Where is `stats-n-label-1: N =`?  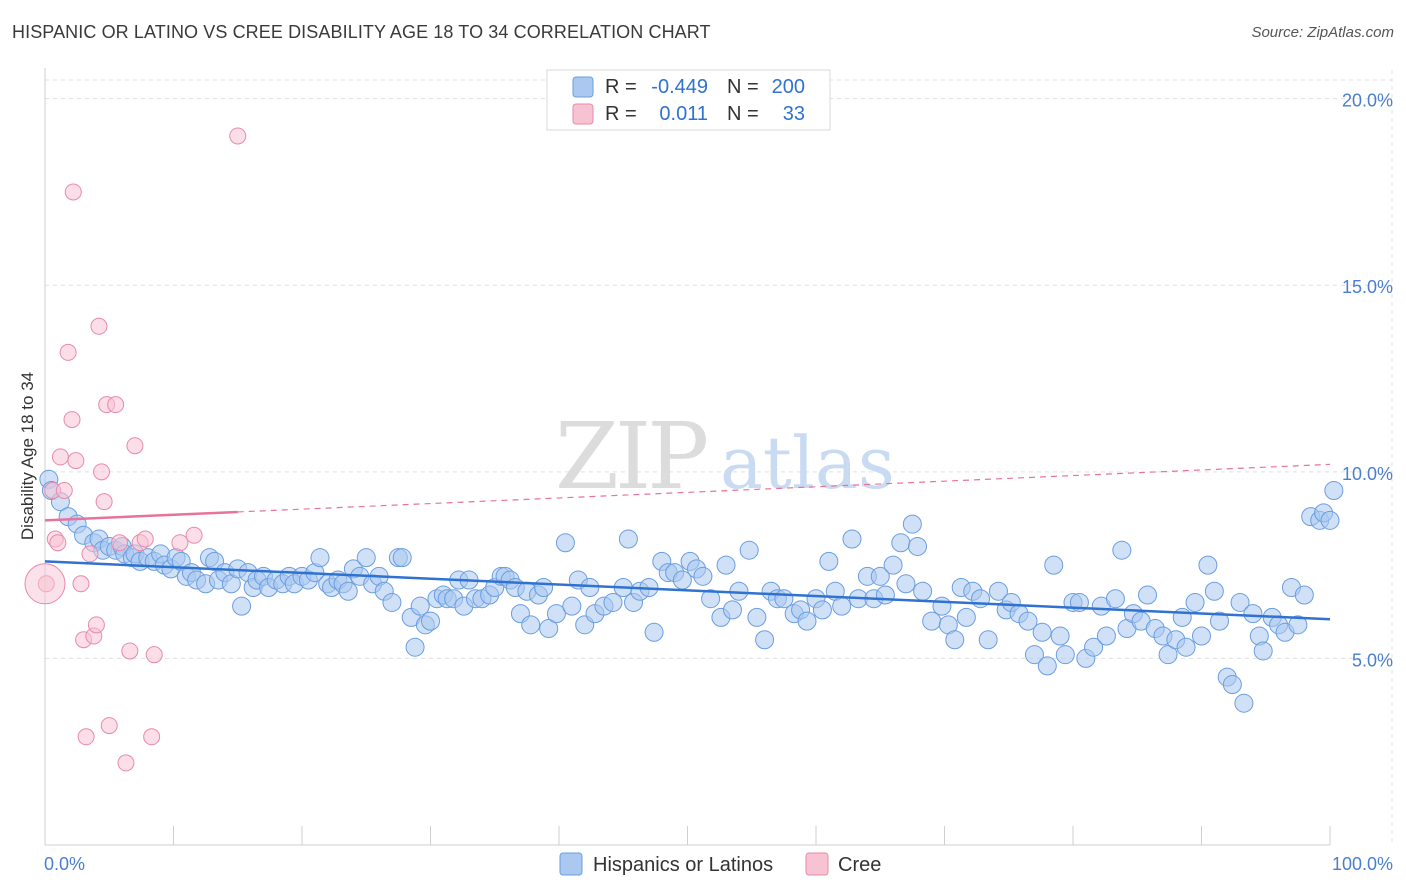
stats-n-label-1: N = is located at coordinates (743, 87).